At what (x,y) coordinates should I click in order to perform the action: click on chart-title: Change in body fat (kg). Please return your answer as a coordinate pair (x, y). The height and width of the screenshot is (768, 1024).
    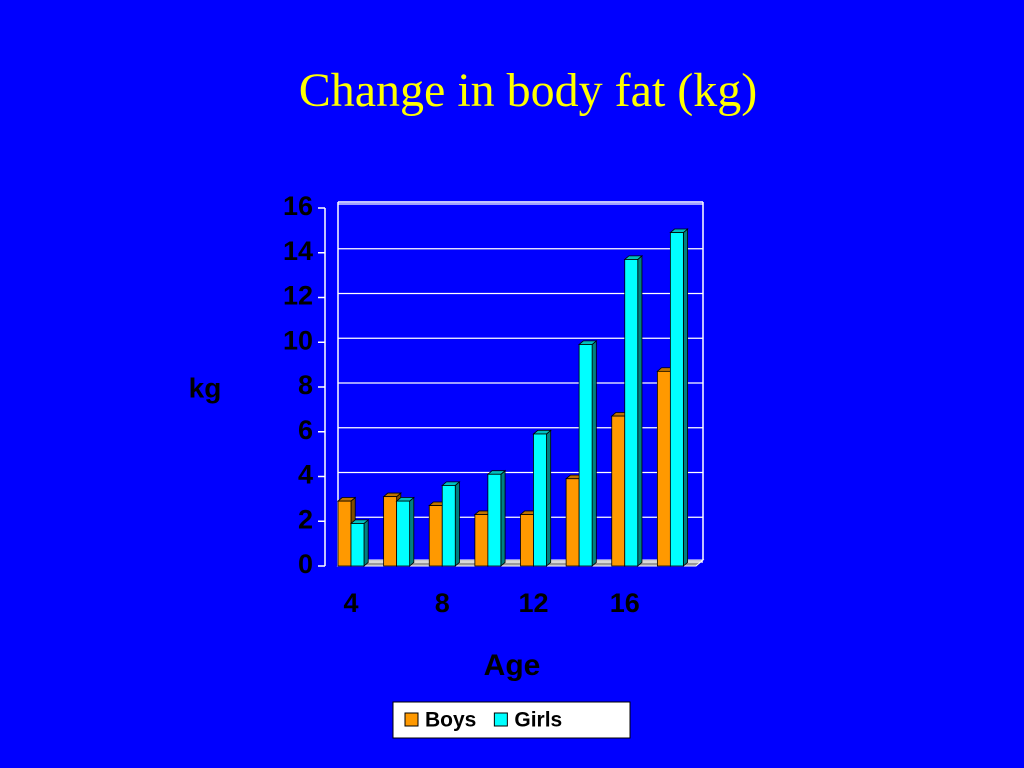
    Looking at the image, I should click on (528, 90).